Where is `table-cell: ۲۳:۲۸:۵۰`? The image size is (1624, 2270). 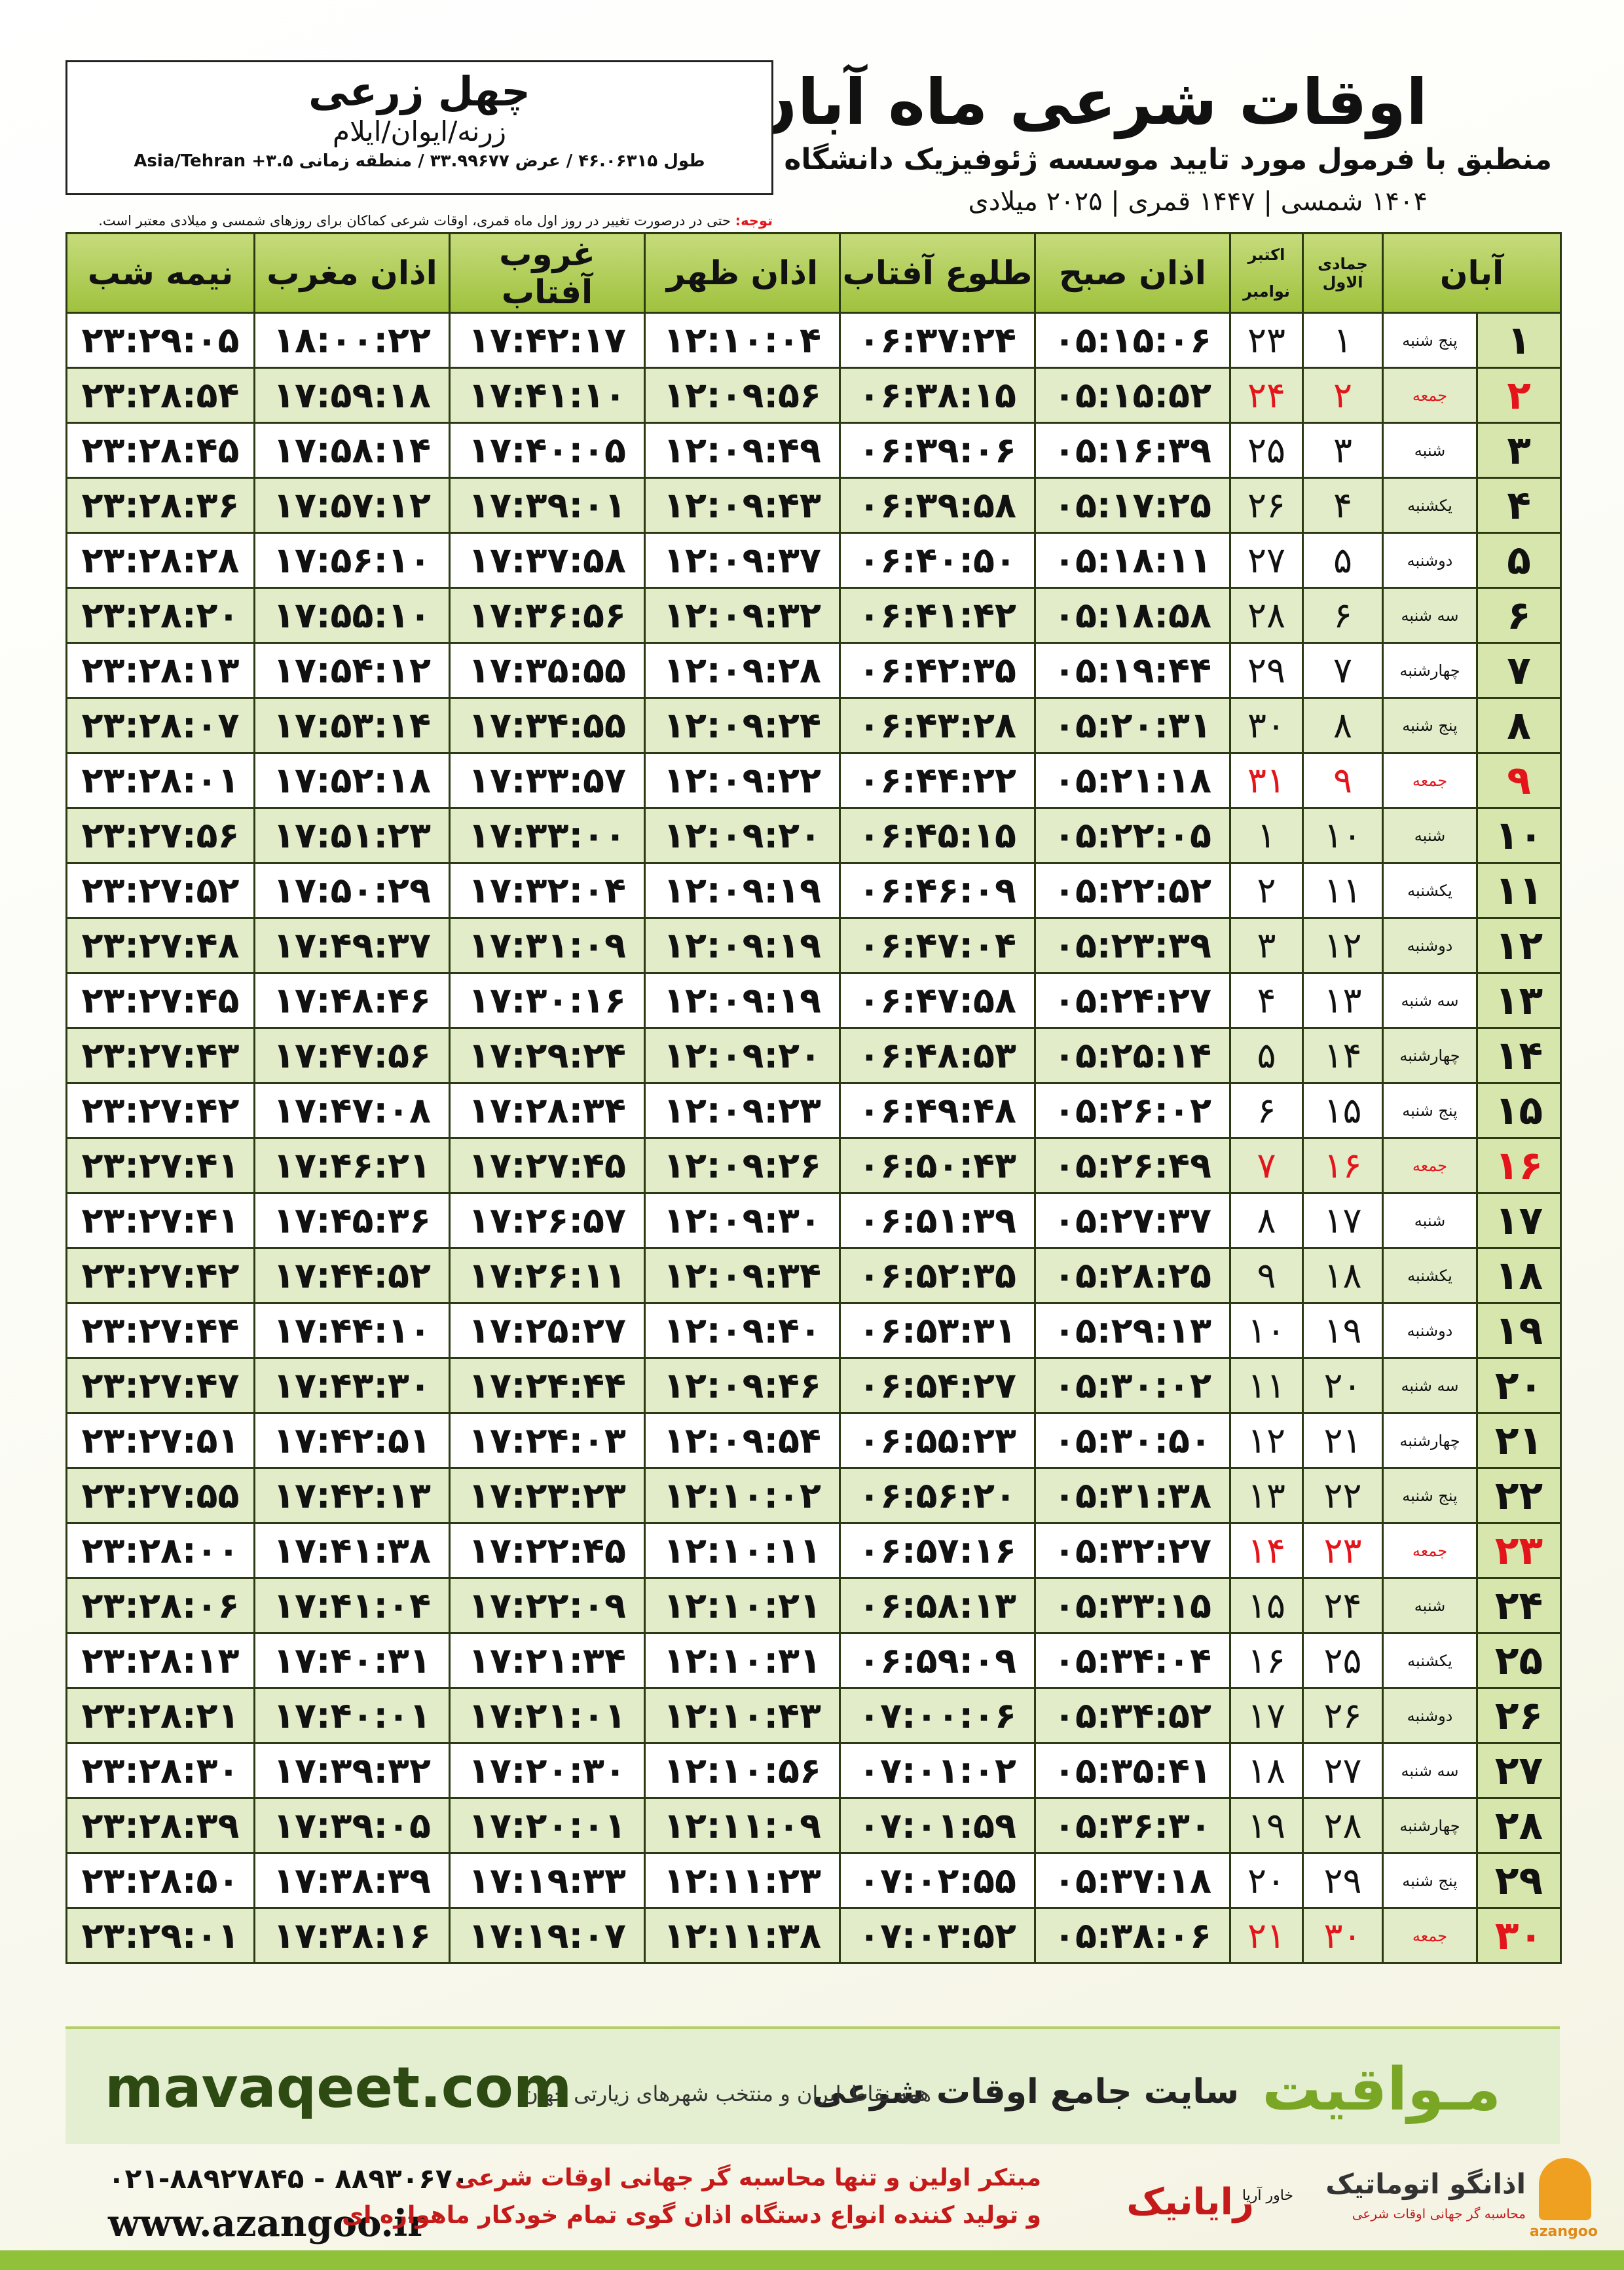 table-cell: ۲۳:۲۸:۵۰ is located at coordinates (160, 1880).